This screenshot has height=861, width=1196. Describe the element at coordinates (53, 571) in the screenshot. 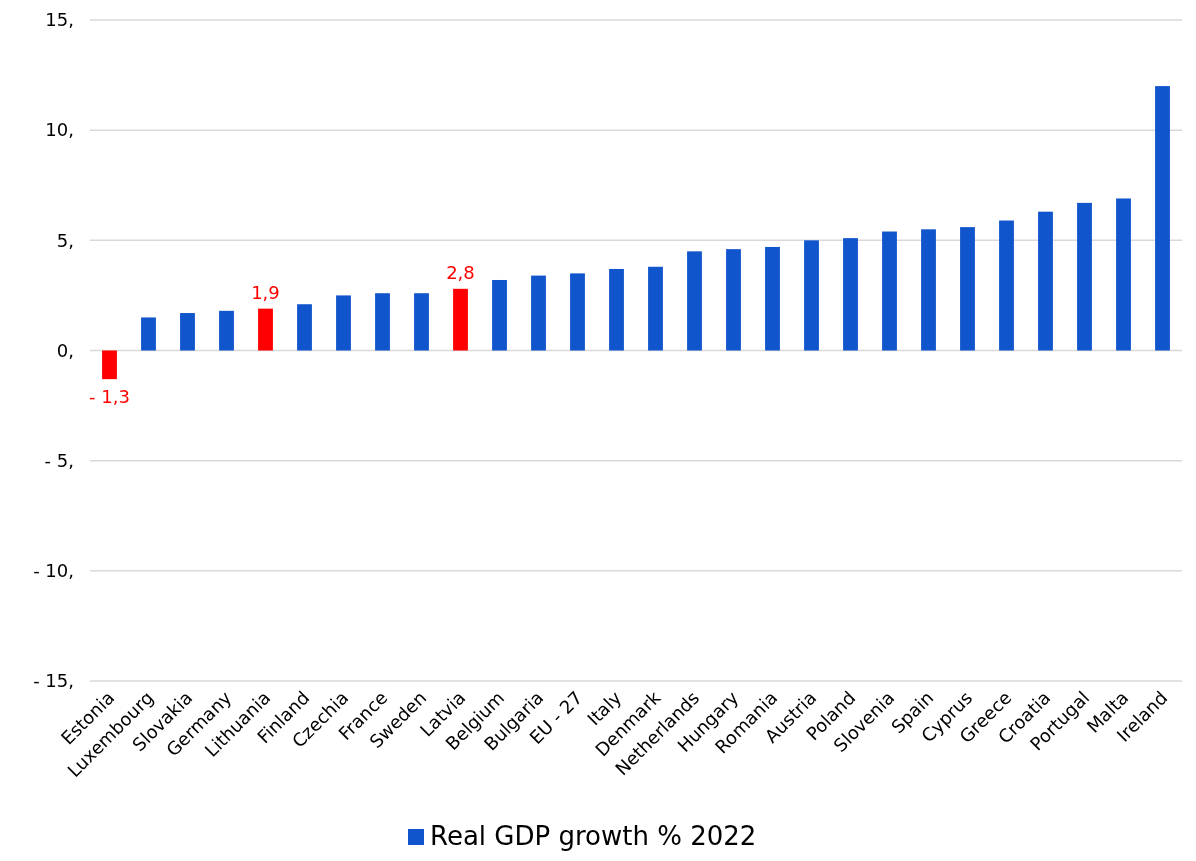

I see `y-tick-label: - 10,` at that location.